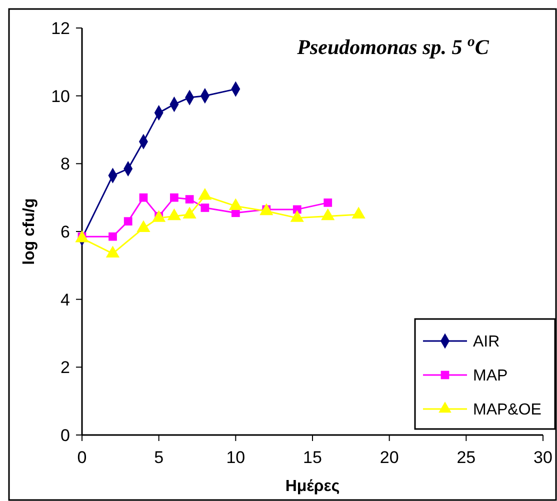  What do you see at coordinates (159, 457) in the screenshot?
I see `x-tick-label: 5` at bounding box center [159, 457].